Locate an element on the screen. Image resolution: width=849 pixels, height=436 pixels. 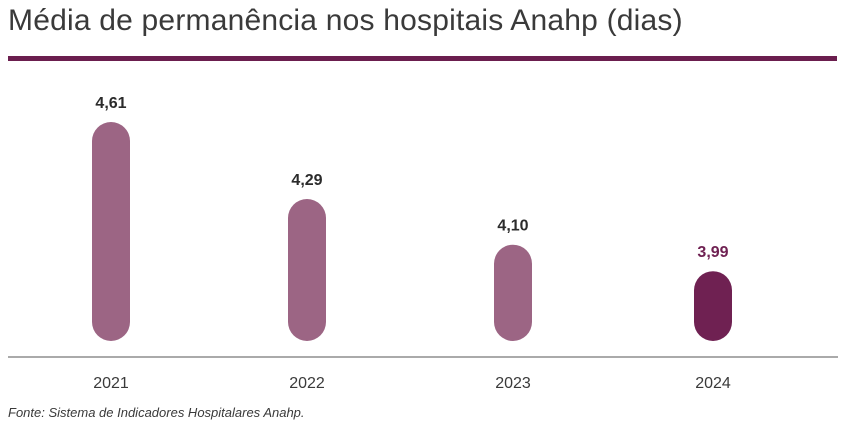
bar-2024 is located at coordinates (713, 306).